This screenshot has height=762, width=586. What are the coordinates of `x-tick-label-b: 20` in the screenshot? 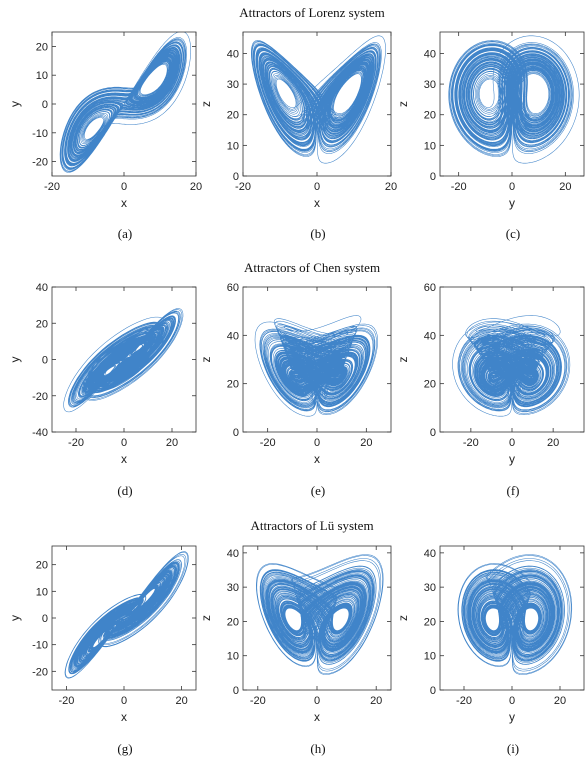 It's located at (391, 187).